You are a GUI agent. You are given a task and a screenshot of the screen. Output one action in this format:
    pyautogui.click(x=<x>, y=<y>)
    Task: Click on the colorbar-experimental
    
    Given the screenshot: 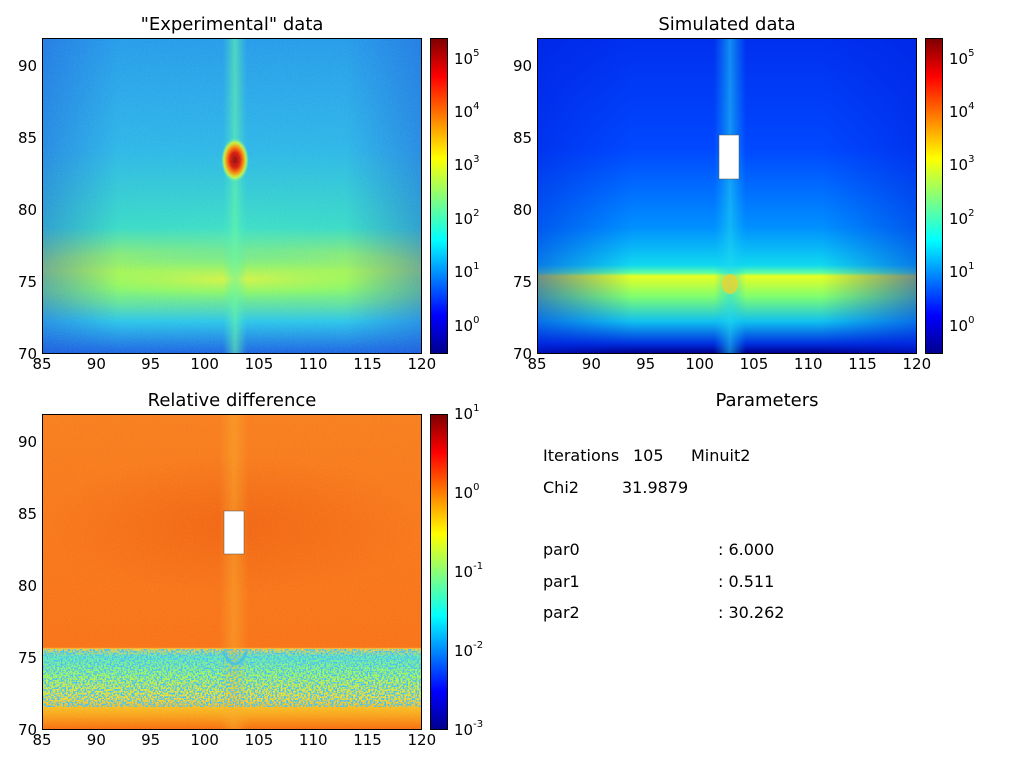 What is the action you would take?
    pyautogui.click(x=439, y=196)
    